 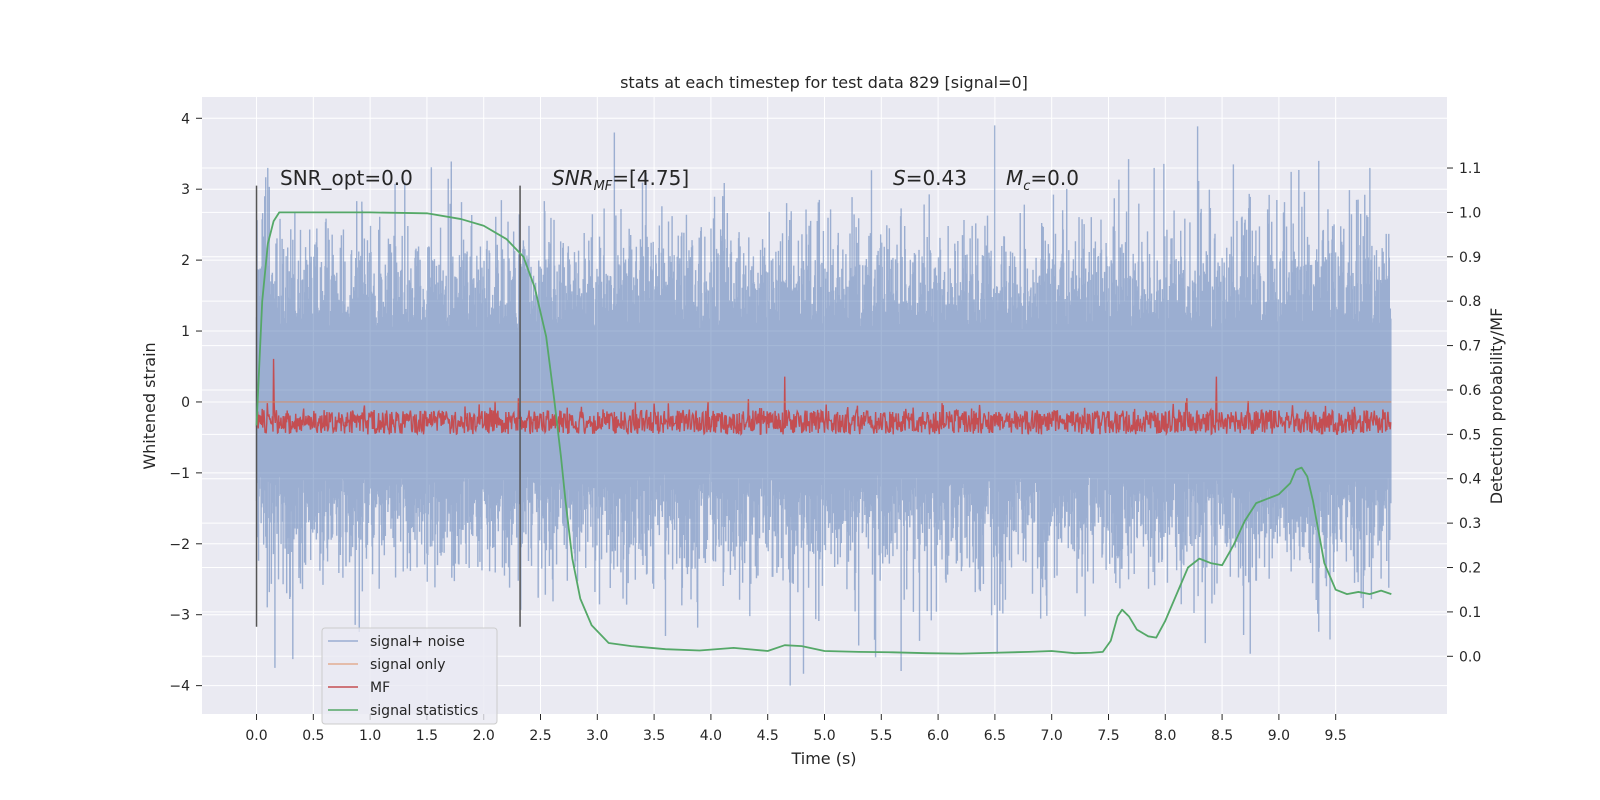 What do you see at coordinates (1470, 258) in the screenshot?
I see `y-right-tick-label: 0.9` at bounding box center [1470, 258].